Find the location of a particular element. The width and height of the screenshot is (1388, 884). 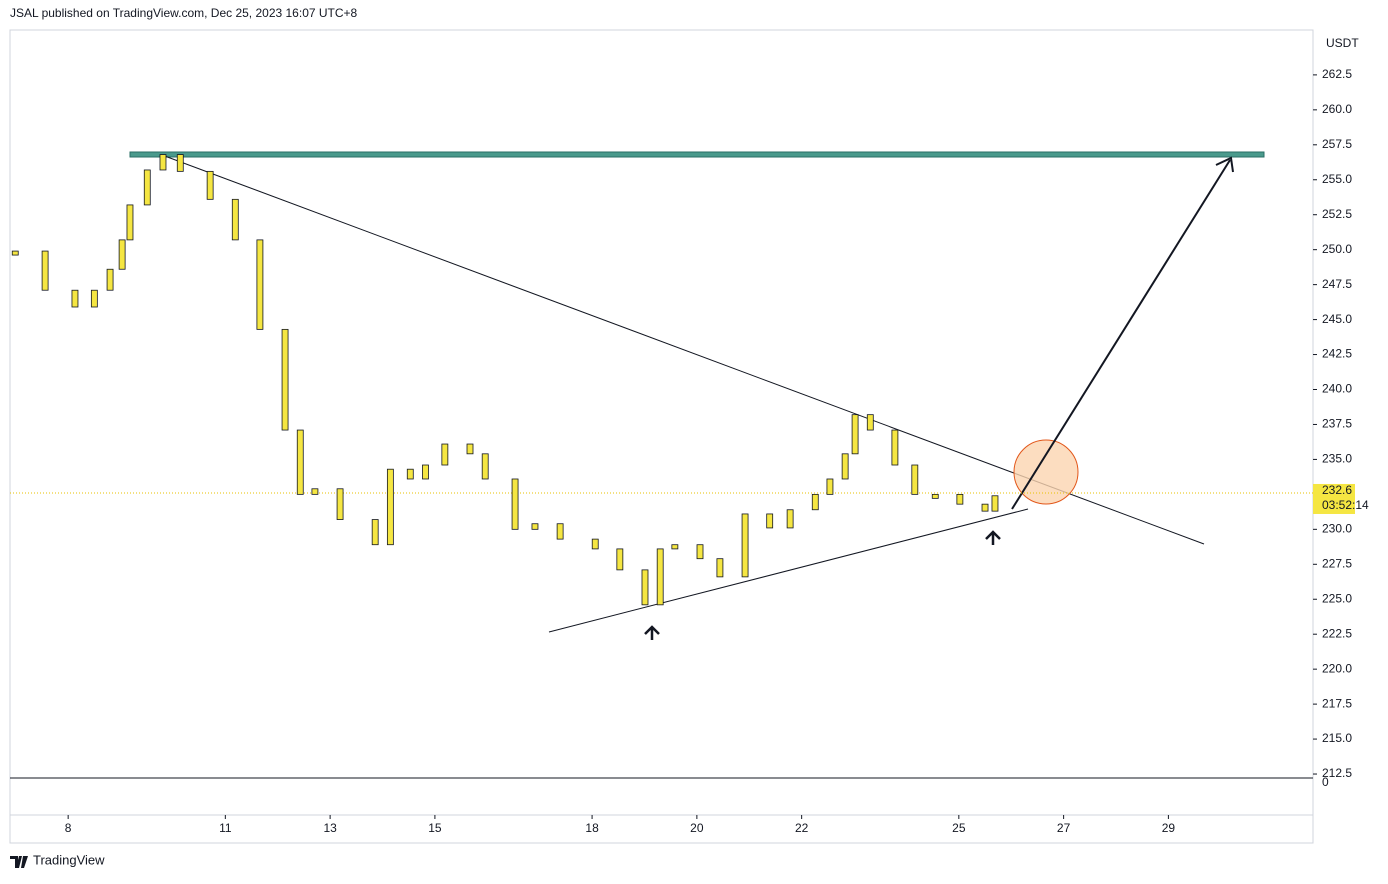

arrow-head is located at coordinates (1224, 164).